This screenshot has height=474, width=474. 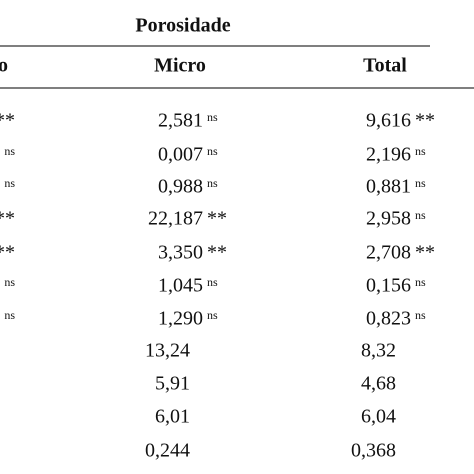 What do you see at coordinates (172, 417) in the screenshot?
I see `micro-cell: 6,01` at bounding box center [172, 417].